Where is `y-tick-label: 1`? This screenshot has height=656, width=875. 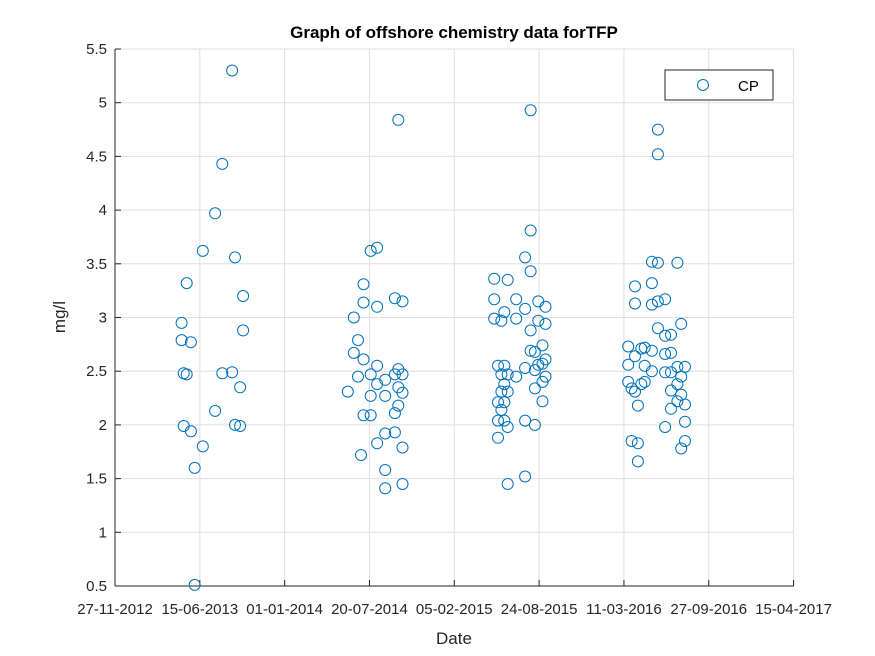 y-tick-label: 1 is located at coordinates (103, 532).